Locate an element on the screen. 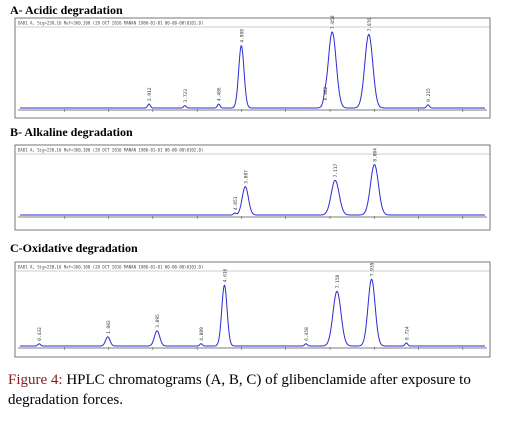 The height and width of the screenshot is (421, 505). peak-label: 6.458 is located at coordinates (307, 334).